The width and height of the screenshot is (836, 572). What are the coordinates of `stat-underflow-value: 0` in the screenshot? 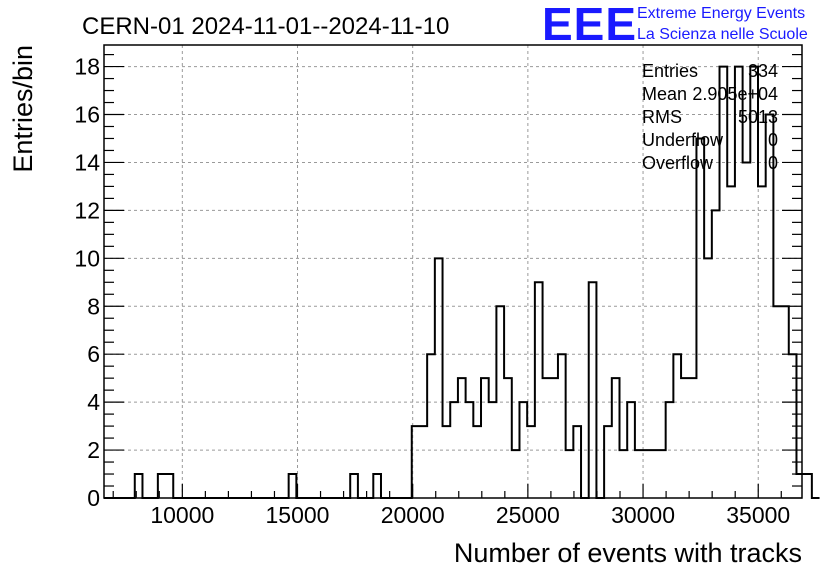 It's located at (773, 140).